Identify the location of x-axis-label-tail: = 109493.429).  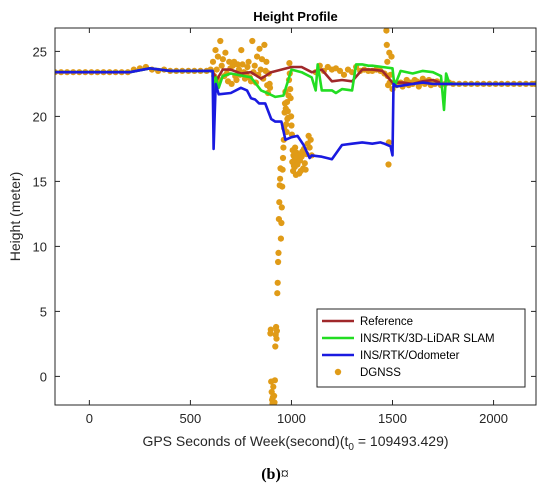
(401, 441).